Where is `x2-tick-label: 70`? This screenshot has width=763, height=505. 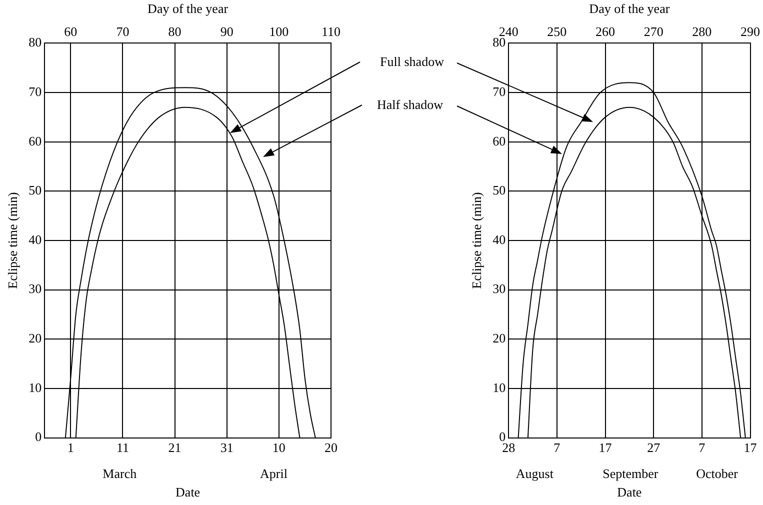 x2-tick-label: 70 is located at coordinates (123, 31).